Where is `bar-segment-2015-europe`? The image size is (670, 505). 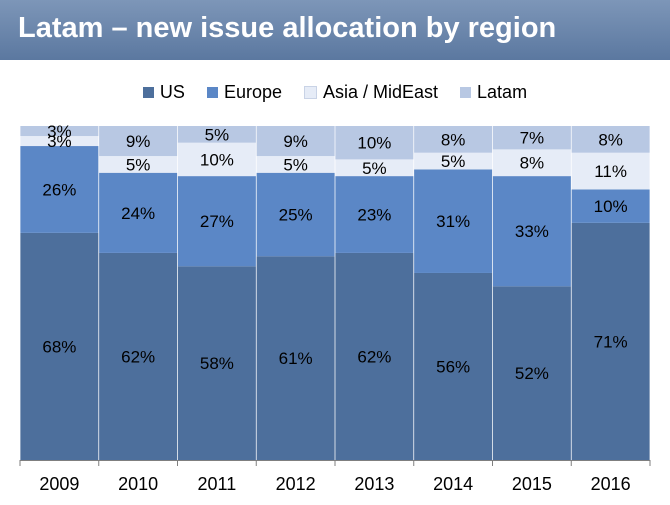
bar-segment-2015-europe is located at coordinates (531, 231).